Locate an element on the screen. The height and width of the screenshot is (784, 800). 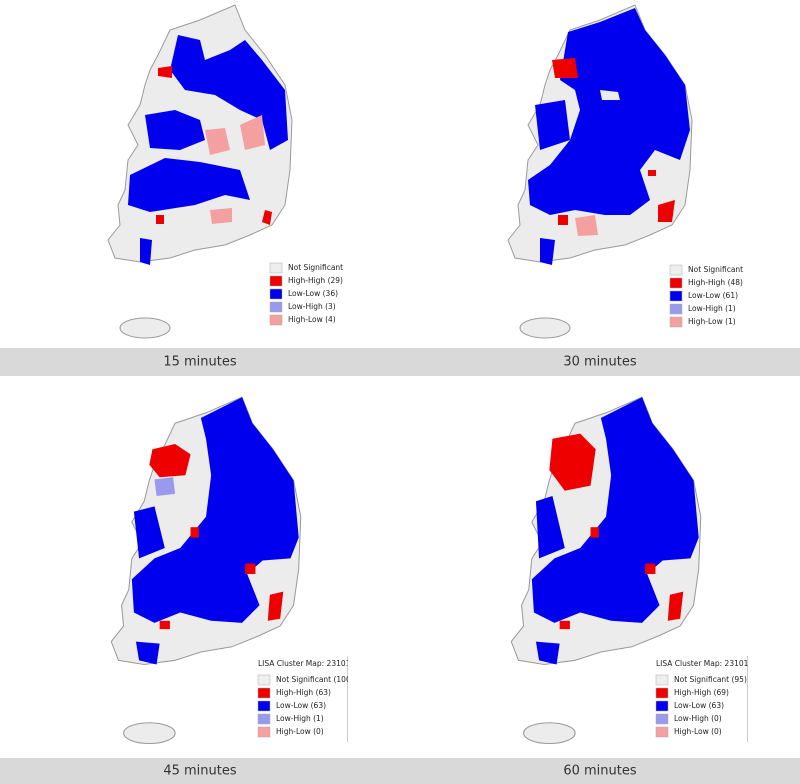
legend-label: High-Low (4) is located at coordinates (312, 319).